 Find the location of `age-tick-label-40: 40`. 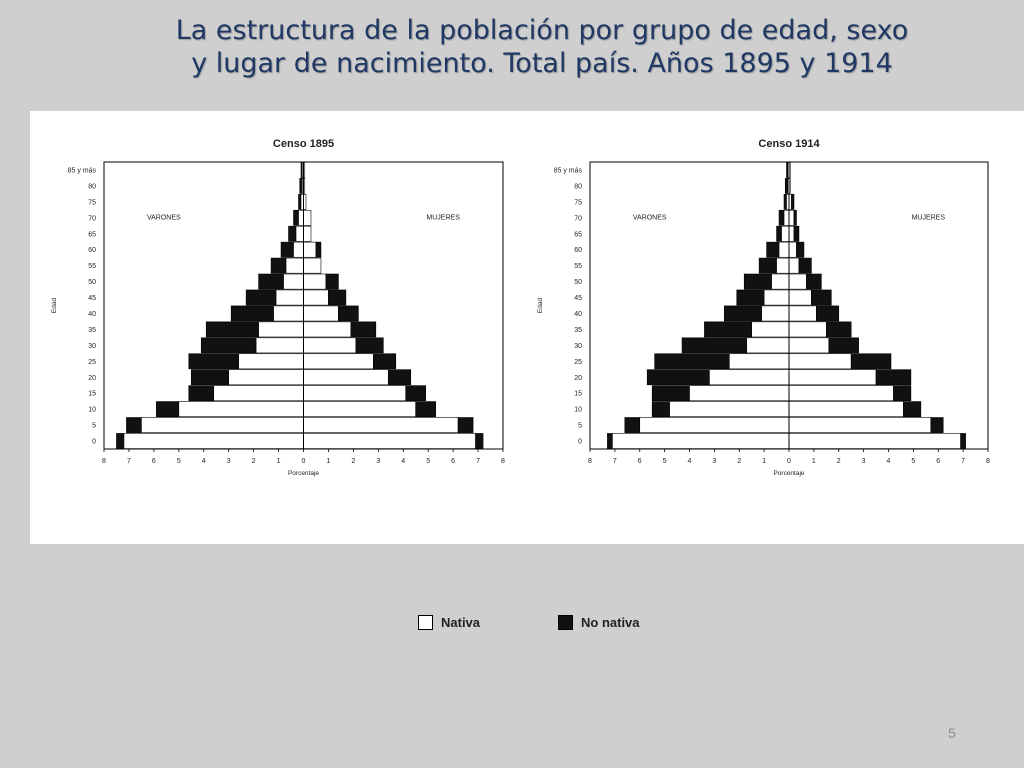

age-tick-label-40: 40 is located at coordinates (578, 314).